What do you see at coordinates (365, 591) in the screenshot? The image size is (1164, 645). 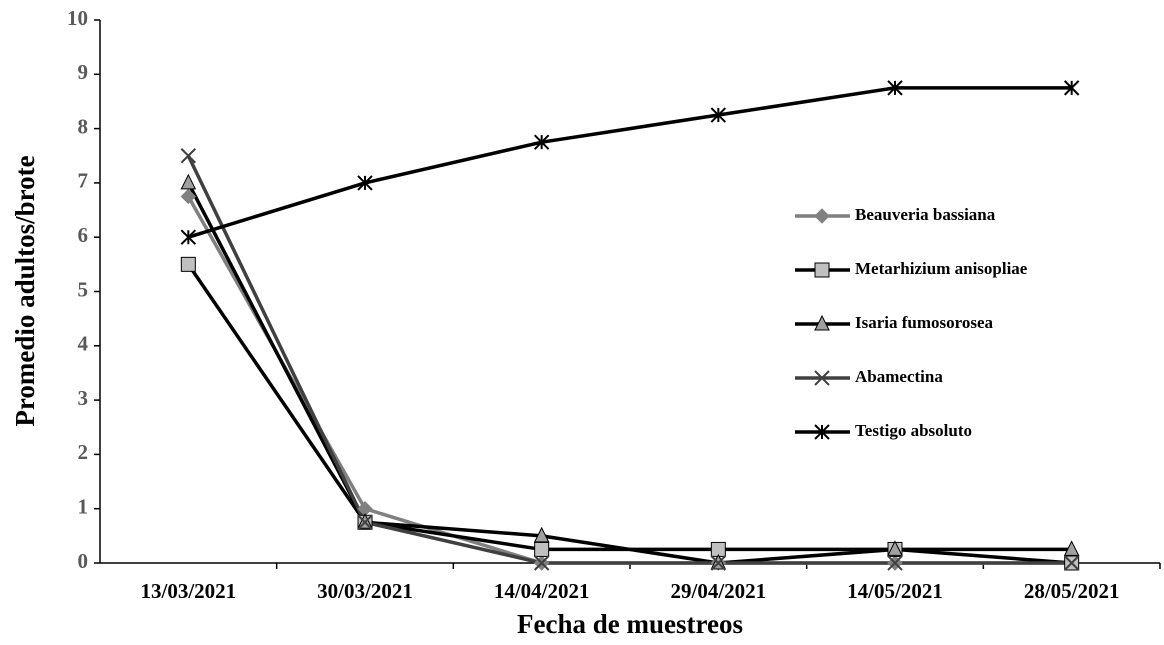 I see `x-tick-label: 30/03/2021` at bounding box center [365, 591].